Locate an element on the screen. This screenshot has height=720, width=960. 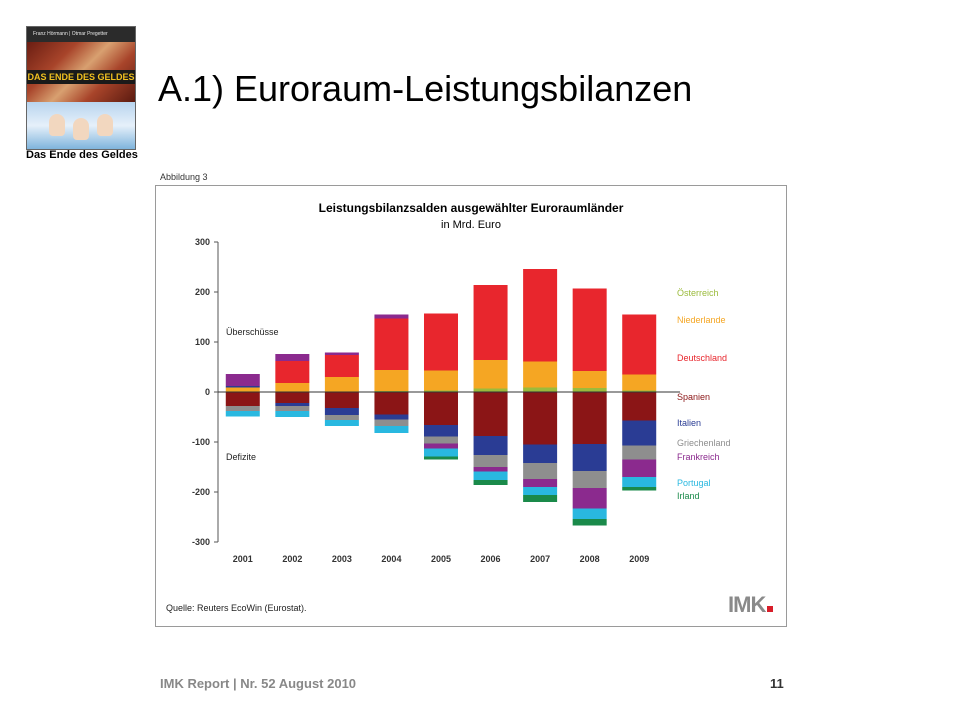
footer-text: IMK Report | Nr. 52 August 2010 is located at coordinates (258, 683).